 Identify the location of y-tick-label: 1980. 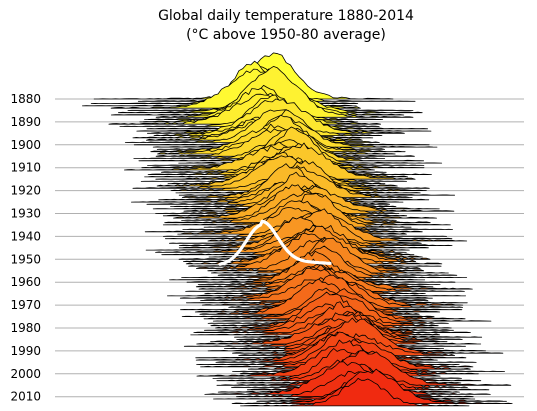
(25, 328).